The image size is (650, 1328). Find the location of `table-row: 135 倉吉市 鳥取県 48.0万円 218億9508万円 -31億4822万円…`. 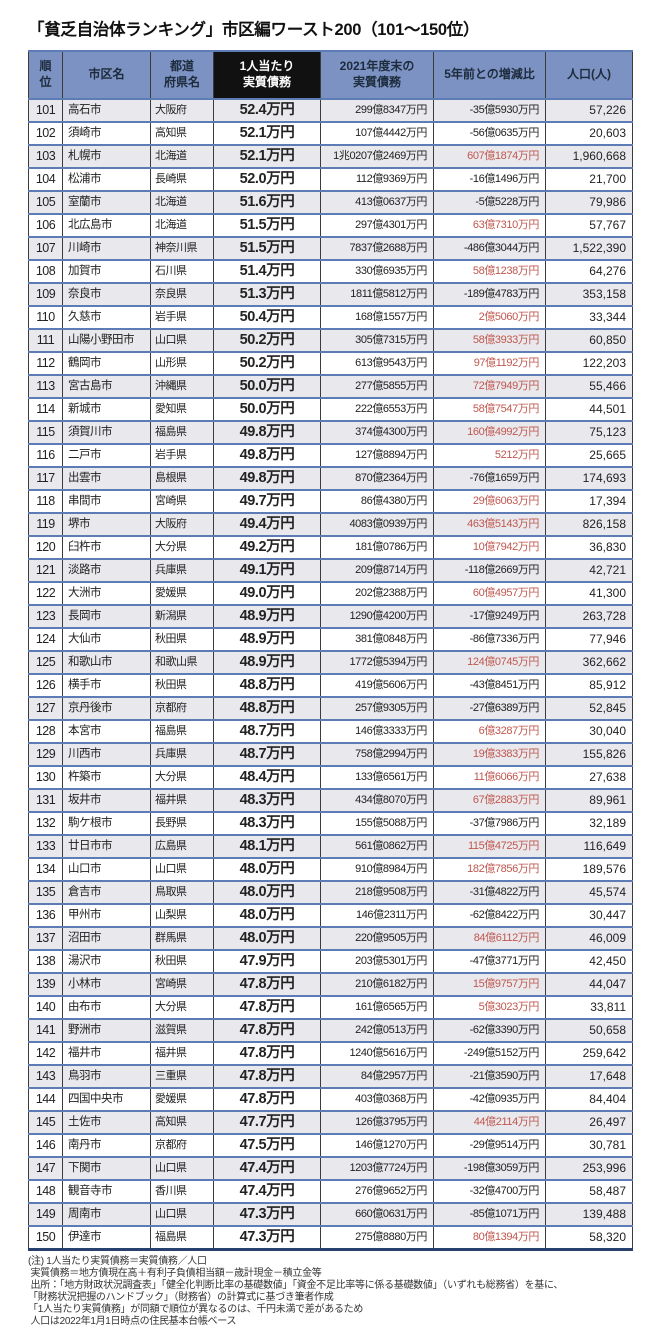

table-row: 135 倉吉市 鳥取県 48.0万円 218億9508万円 -31億4822万円… is located at coordinates (330, 892).